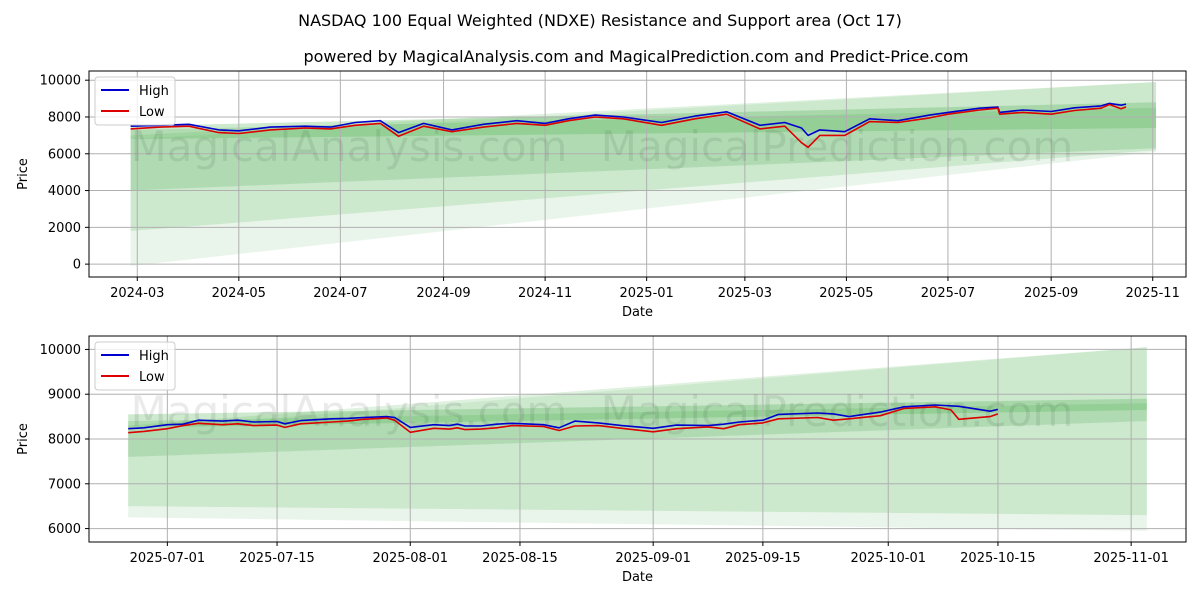  I want to click on x-tick-label: 2025-11-01, so click(1131, 558).